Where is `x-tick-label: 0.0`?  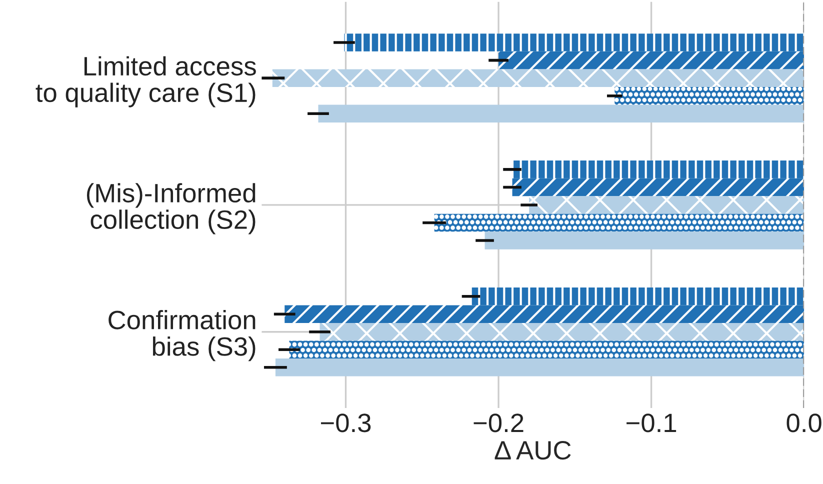 x-tick-label: 0.0 is located at coordinates (804, 423).